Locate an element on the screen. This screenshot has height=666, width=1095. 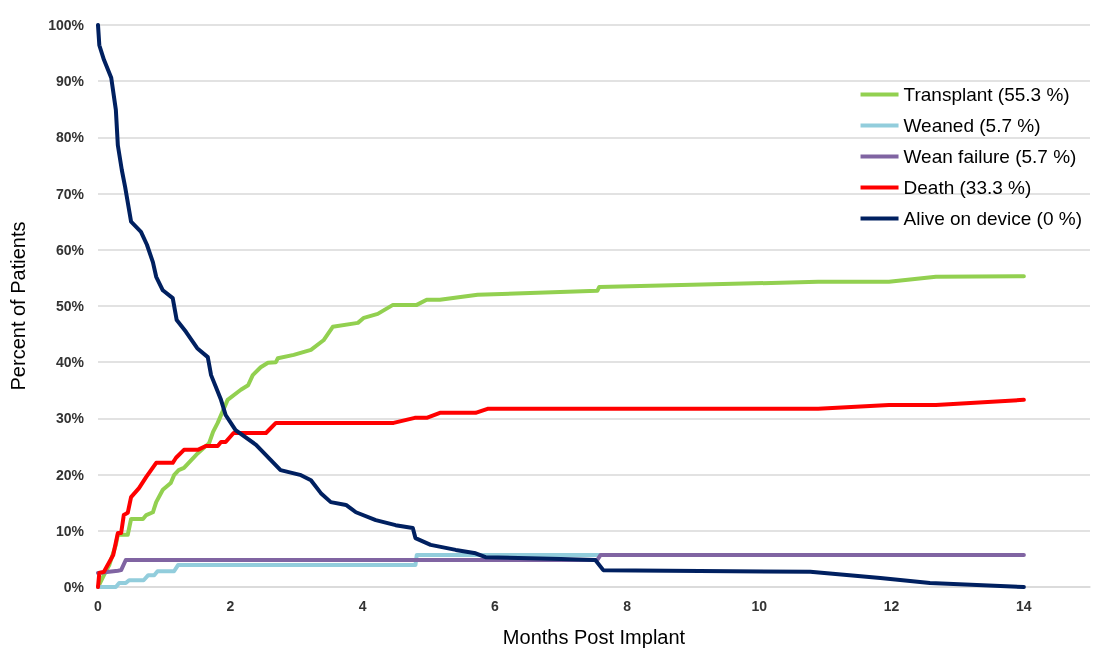
x-tick-label: 10 is located at coordinates (759, 606).